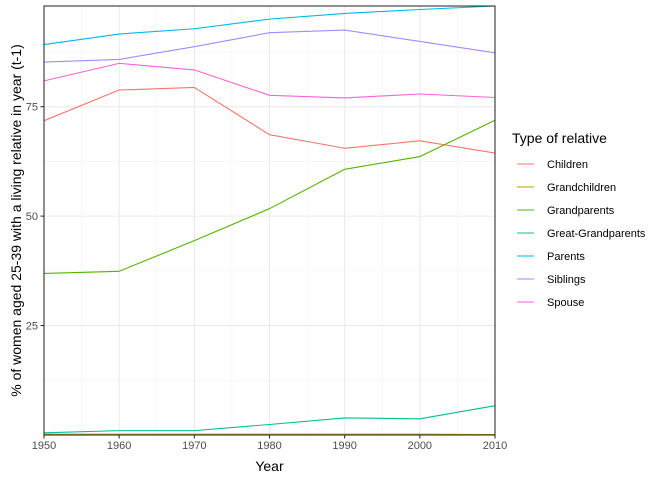 The image size is (672, 485). Describe the element at coordinates (420, 446) in the screenshot. I see `x-tick-label: 2000` at that location.